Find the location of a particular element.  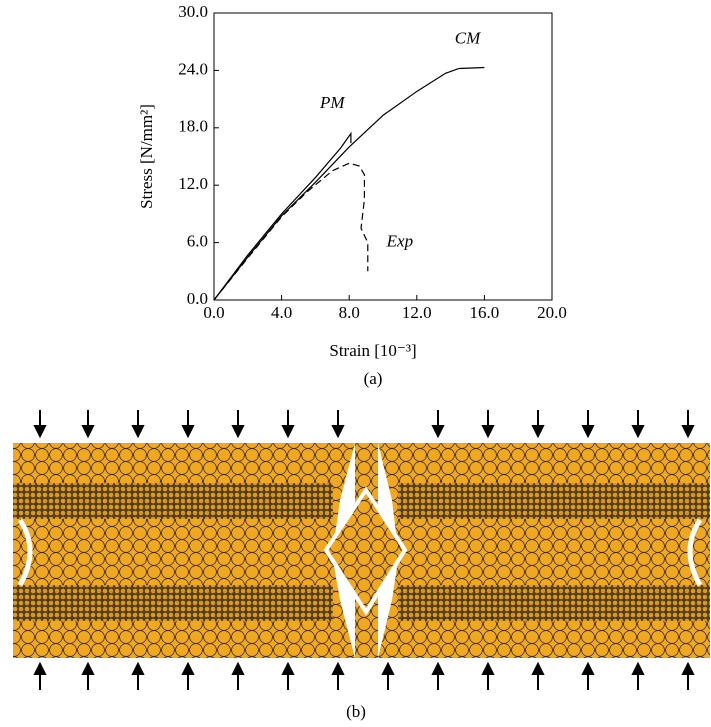

x-tick-label: 4.0 is located at coordinates (281, 312).